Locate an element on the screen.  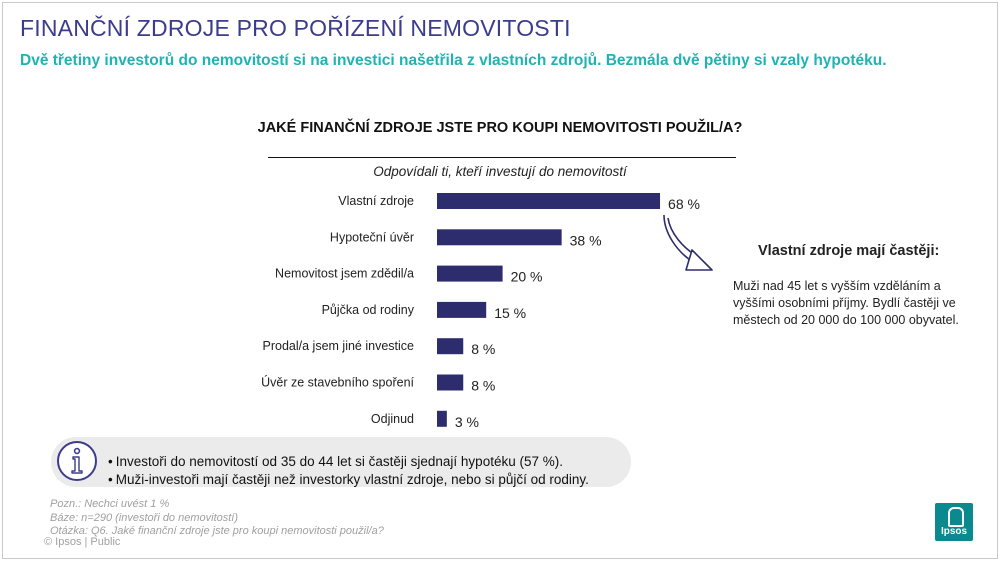
value-label: 20 % is located at coordinates (527, 277).